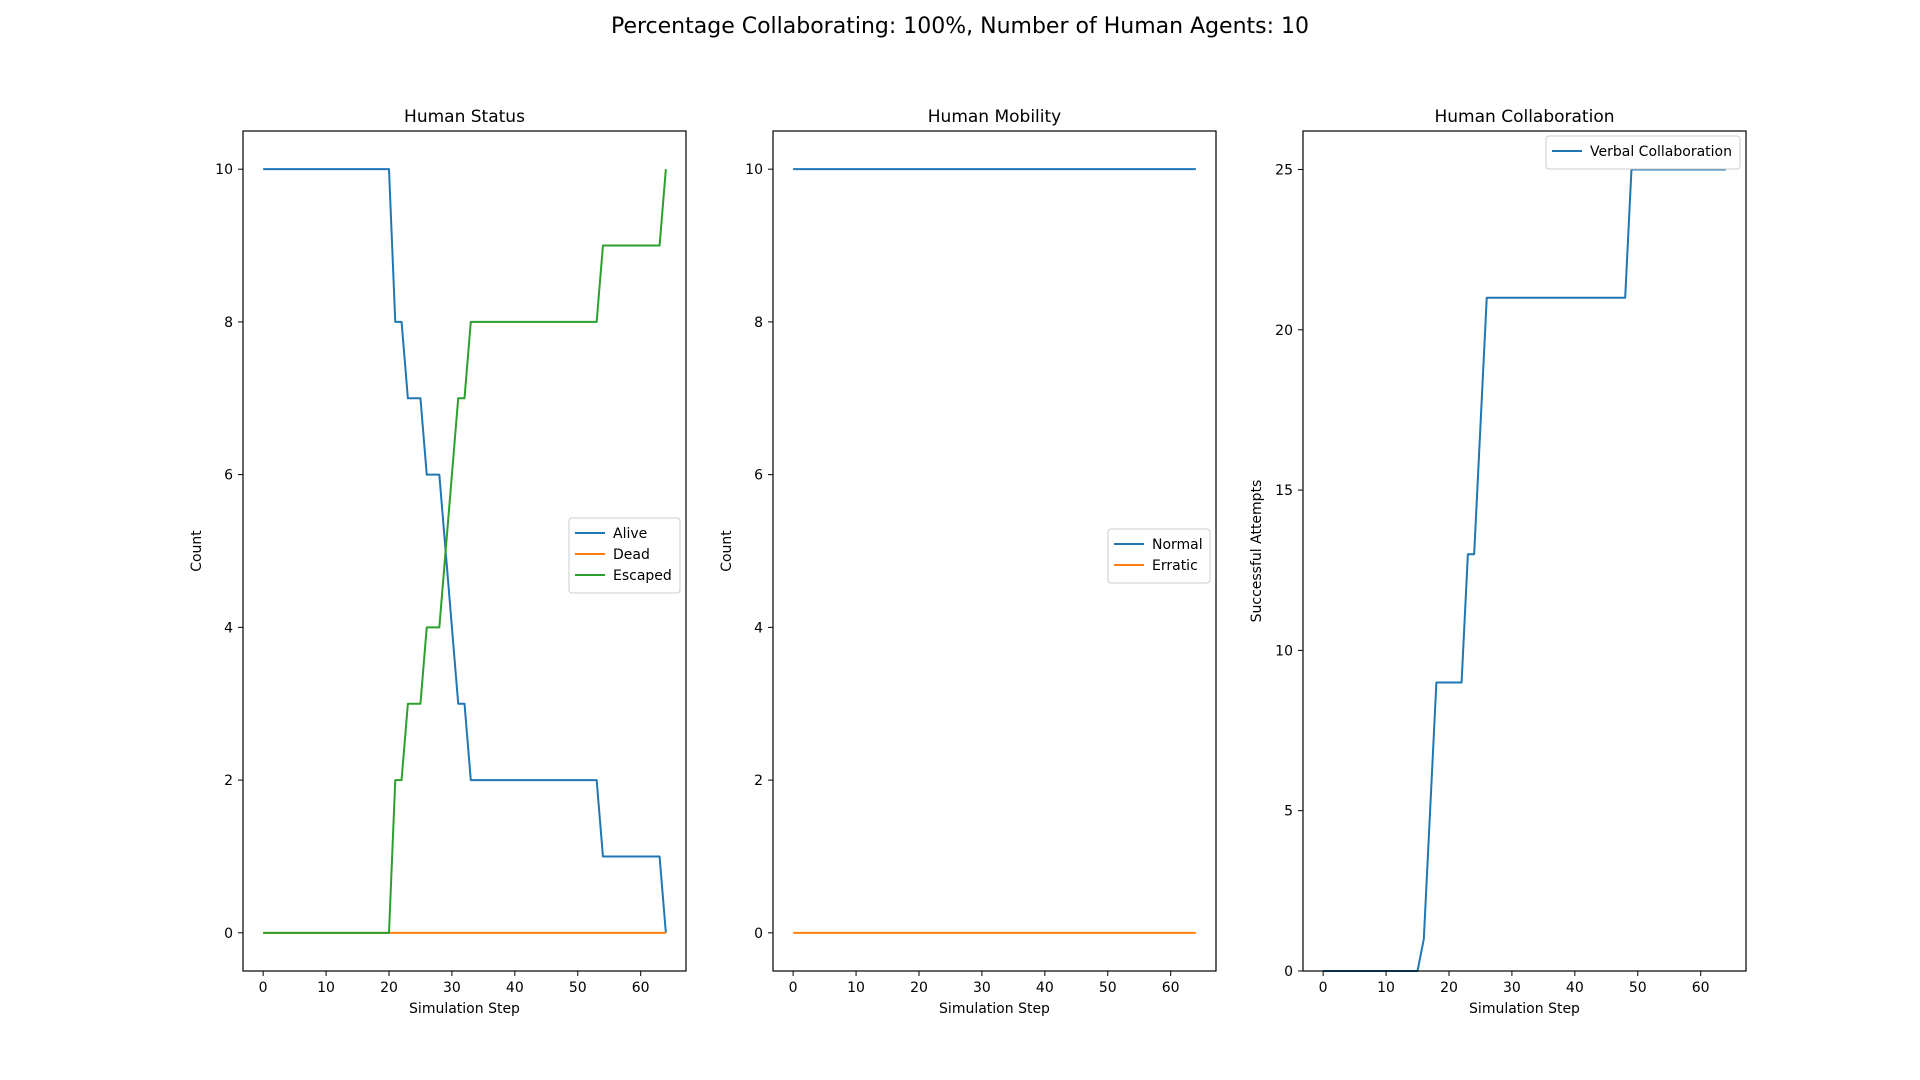 This screenshot has height=1080, width=1920. I want to click on y-tick-label: 25, so click(1284, 170).